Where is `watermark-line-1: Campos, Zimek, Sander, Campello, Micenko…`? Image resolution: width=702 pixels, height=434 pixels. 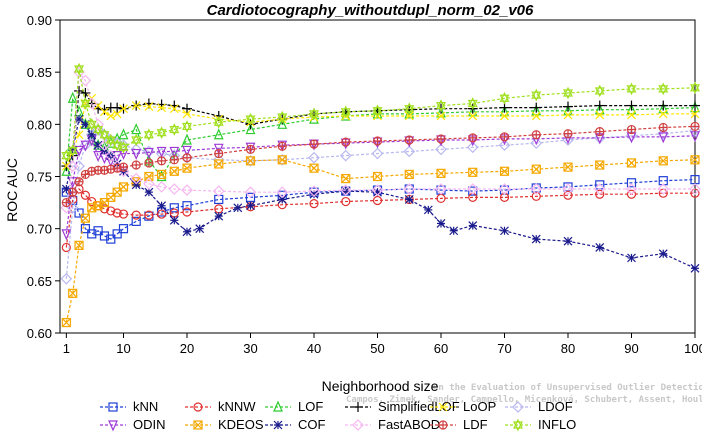 watermark-line-1: Campos, Zimek, Sander, Campello, Micenko… is located at coordinates (524, 399).